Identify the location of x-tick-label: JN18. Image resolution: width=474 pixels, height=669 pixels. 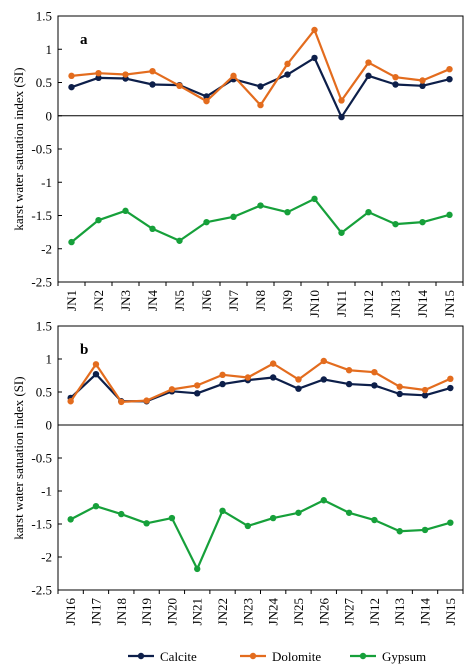
(121, 611).